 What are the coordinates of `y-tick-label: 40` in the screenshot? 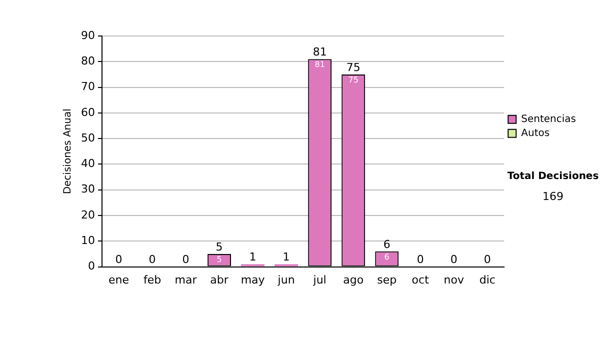 It's located at (87, 163).